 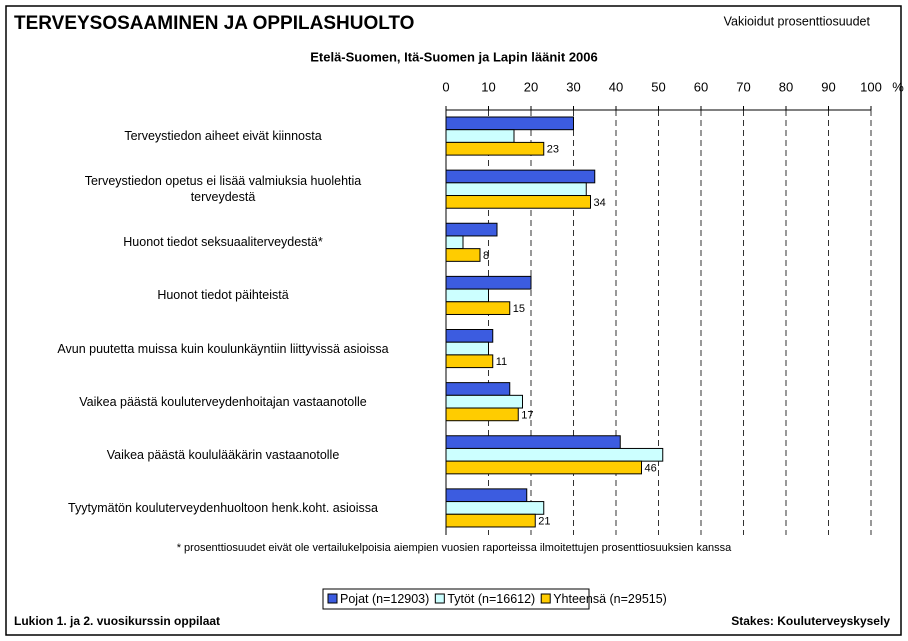 I want to click on data-label: 17, so click(x=527, y=415).